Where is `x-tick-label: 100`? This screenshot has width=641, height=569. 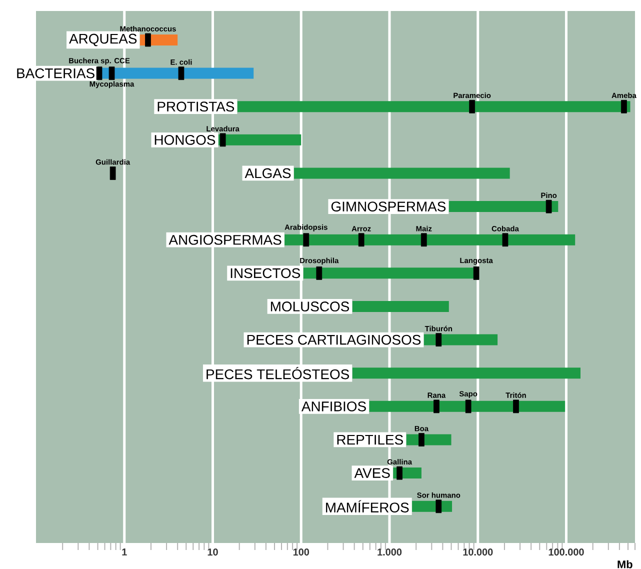
x-tick-label: 100 is located at coordinates (301, 552).